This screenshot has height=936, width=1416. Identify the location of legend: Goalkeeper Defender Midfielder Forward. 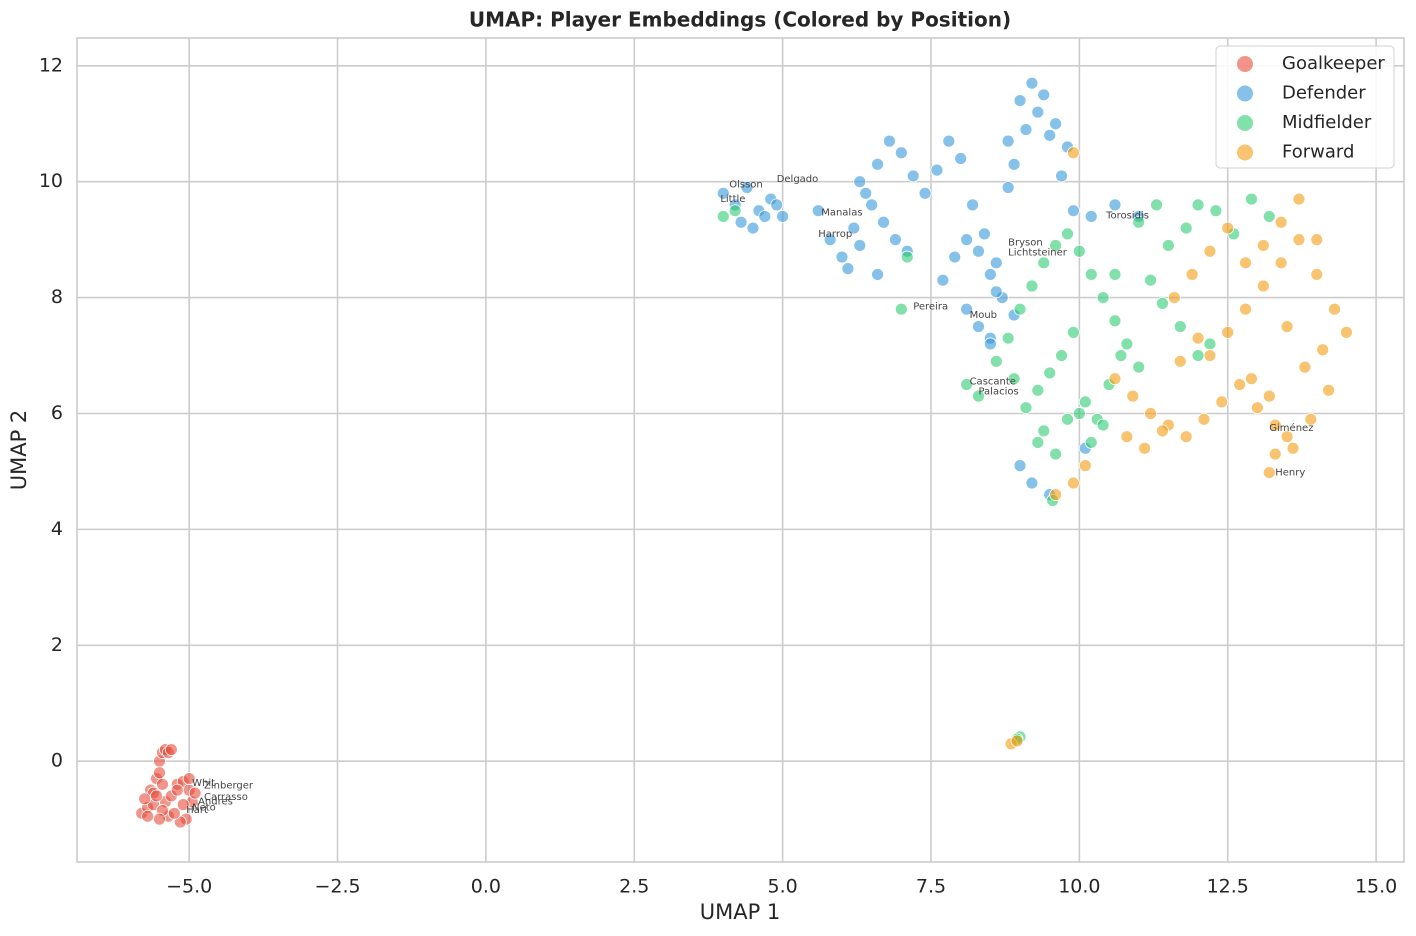
(1305, 107).